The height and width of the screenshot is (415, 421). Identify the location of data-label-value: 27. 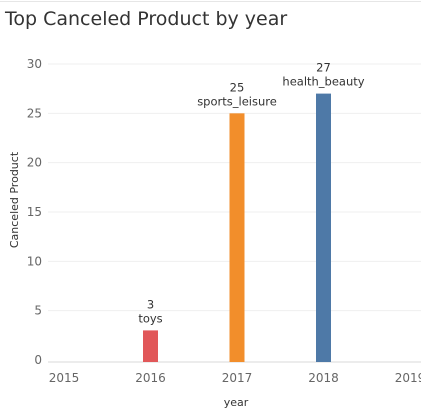
(323, 68).